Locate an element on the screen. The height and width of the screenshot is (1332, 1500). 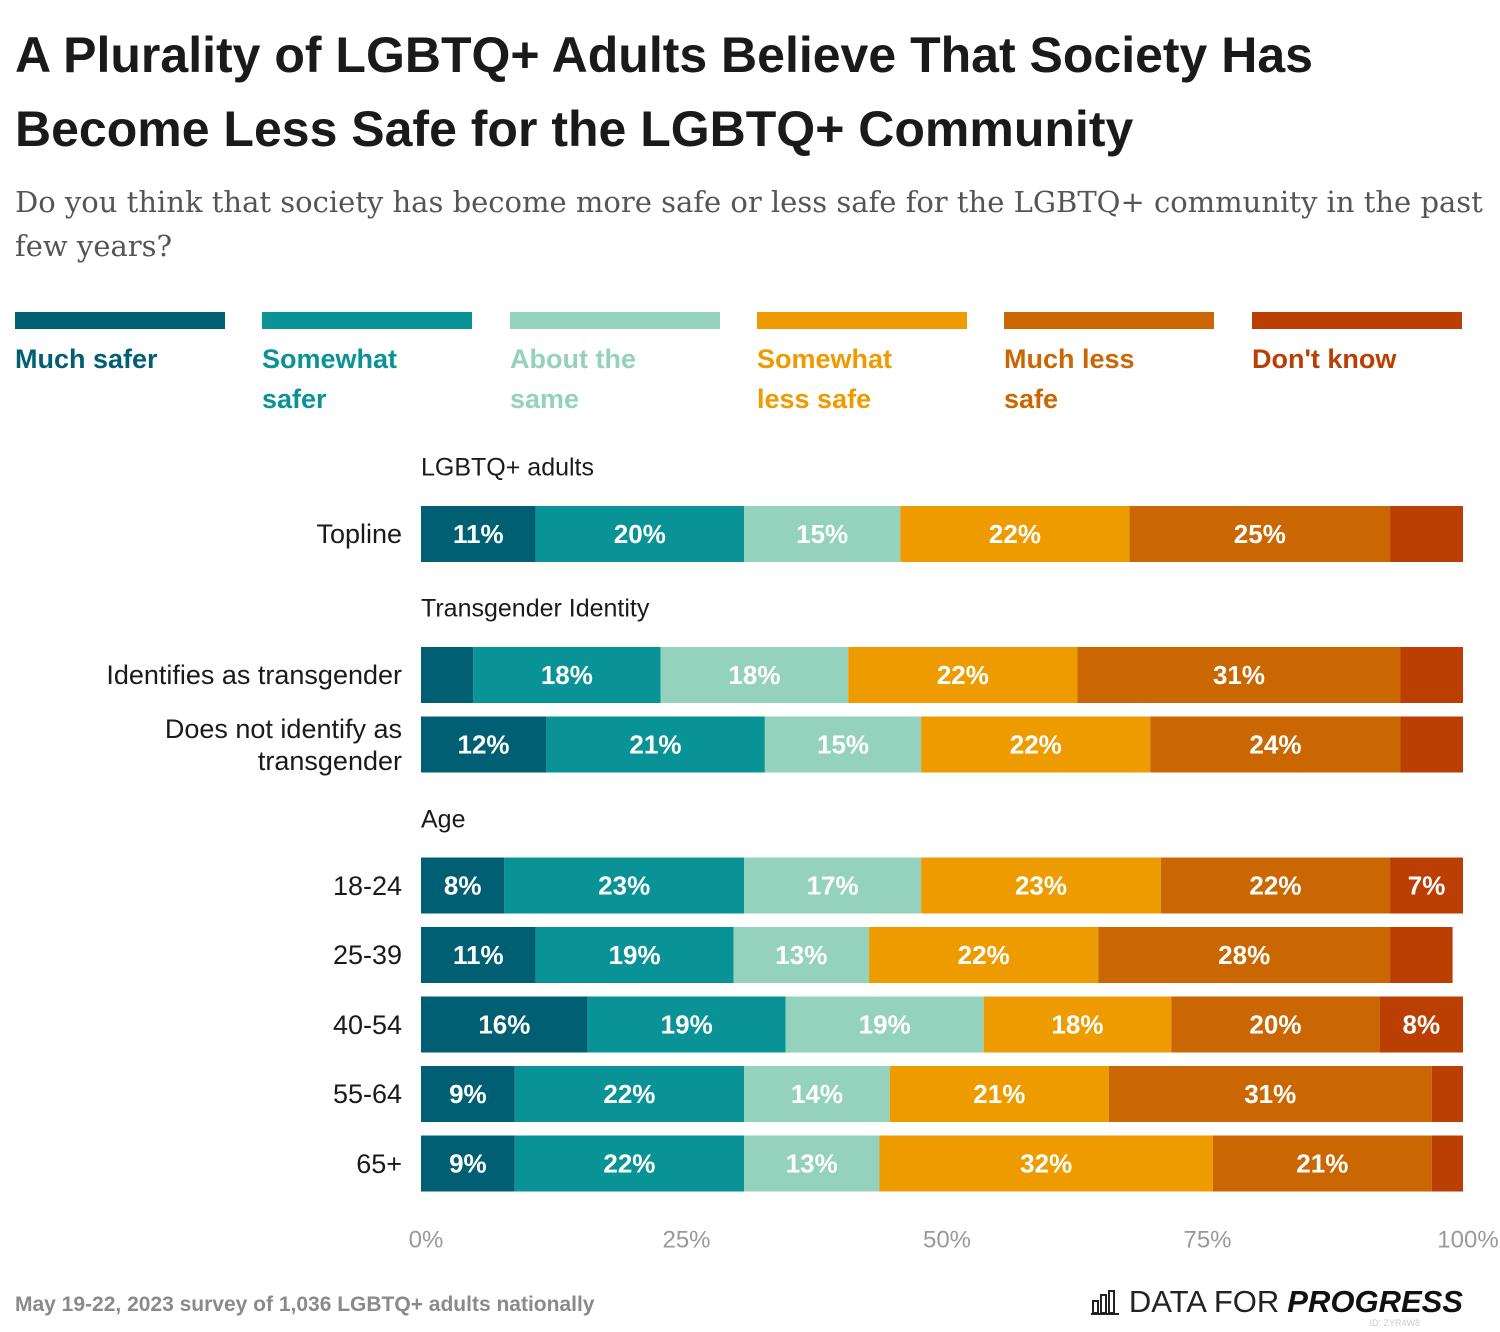
value-label: 15% is located at coordinates (822, 534).